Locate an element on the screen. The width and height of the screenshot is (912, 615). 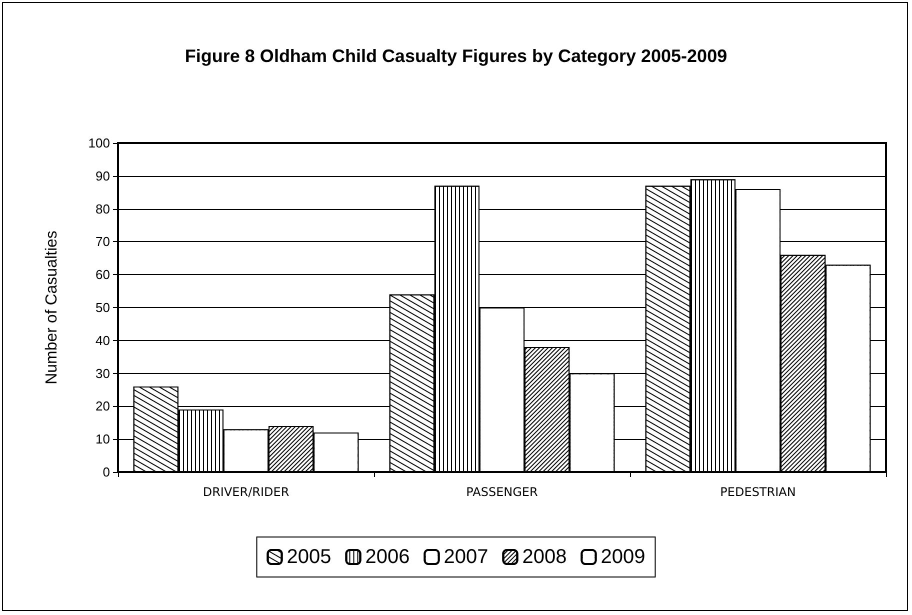
legend-label: 2007 is located at coordinates (466, 557).